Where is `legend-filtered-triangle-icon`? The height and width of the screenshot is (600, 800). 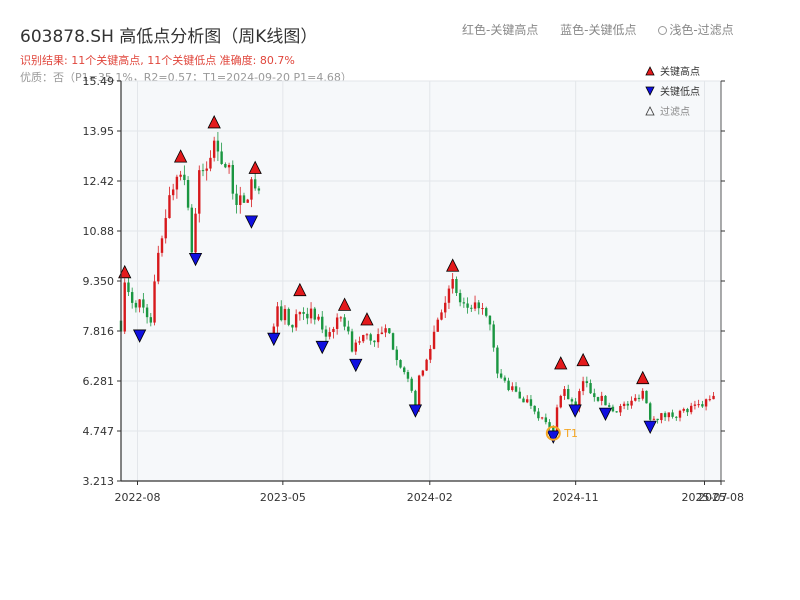
legend-filtered-triangle-icon is located at coordinates (650, 111).